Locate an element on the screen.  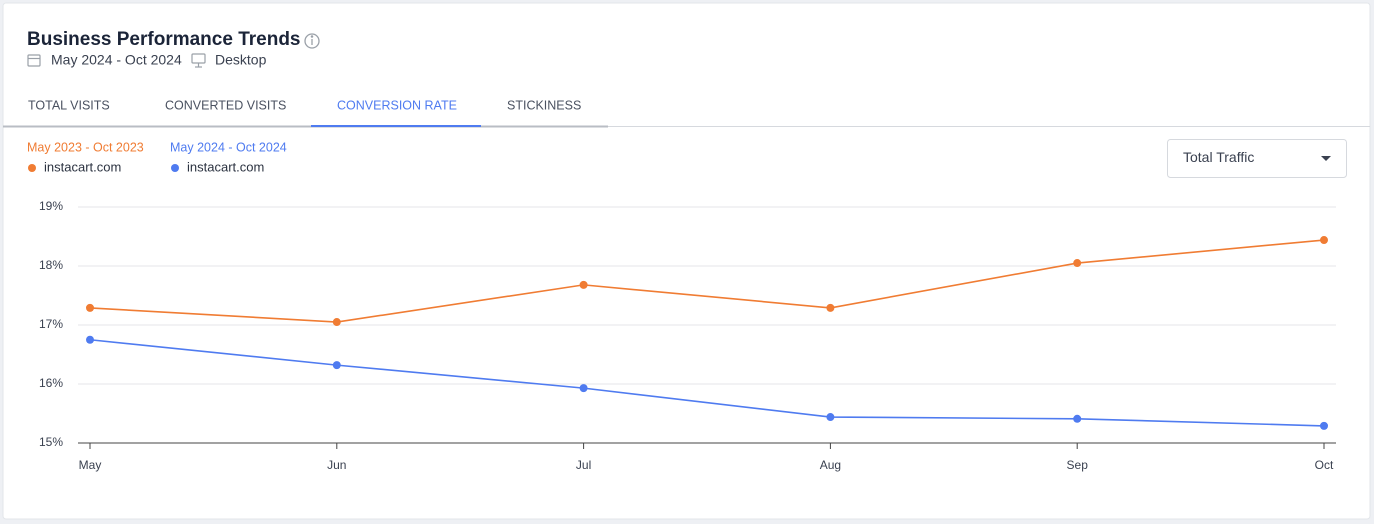
title: Business Performance Trends is located at coordinates (164, 39).